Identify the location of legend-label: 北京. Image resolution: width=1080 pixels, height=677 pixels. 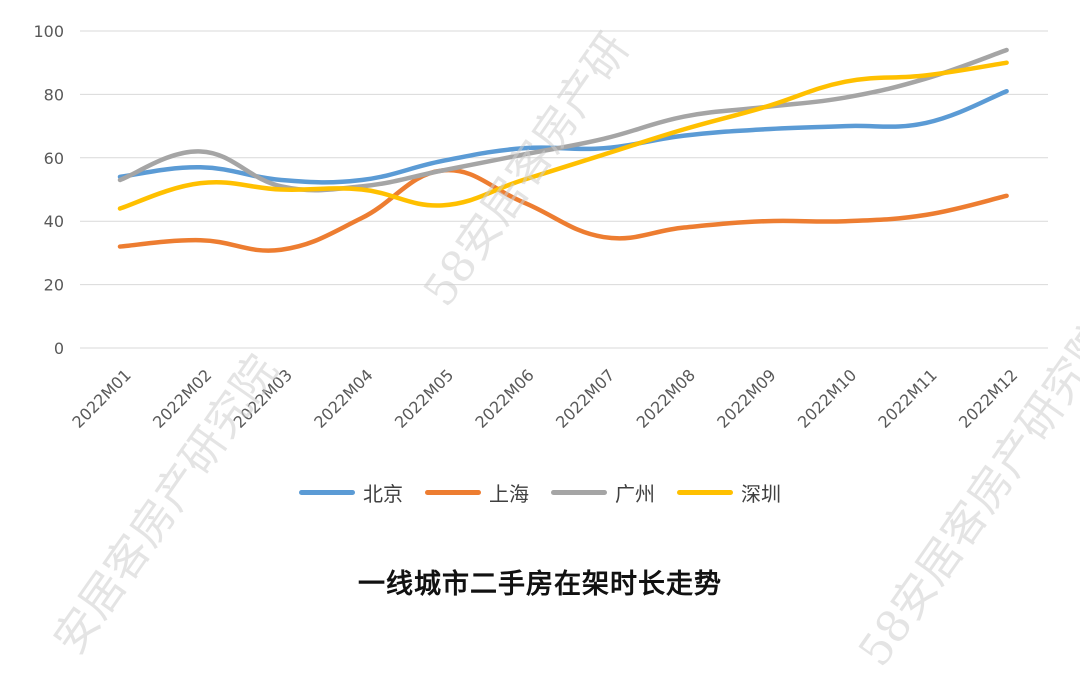
(383, 494).